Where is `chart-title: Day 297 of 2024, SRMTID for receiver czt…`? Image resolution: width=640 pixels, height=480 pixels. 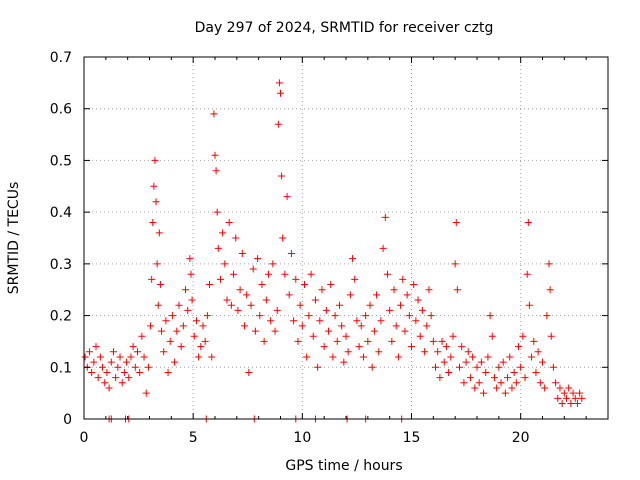 chart-title: Day 297 of 2024, SRMTID for receiver czt… is located at coordinates (344, 28).